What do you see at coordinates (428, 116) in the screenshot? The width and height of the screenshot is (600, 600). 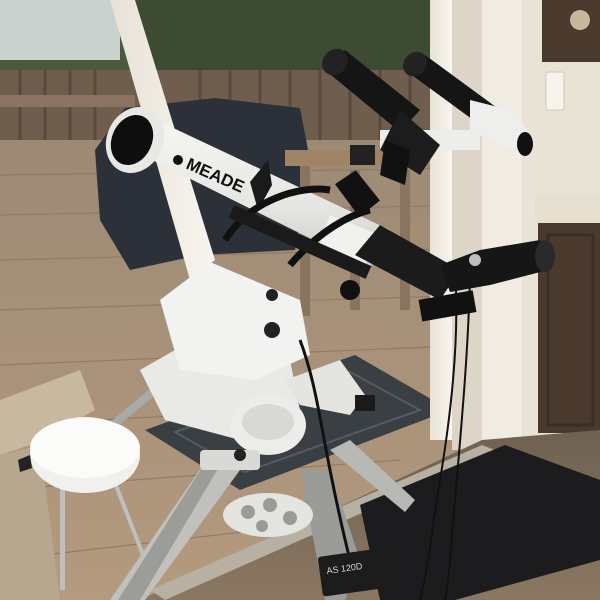 I see `finder-scopes` at bounding box center [428, 116].